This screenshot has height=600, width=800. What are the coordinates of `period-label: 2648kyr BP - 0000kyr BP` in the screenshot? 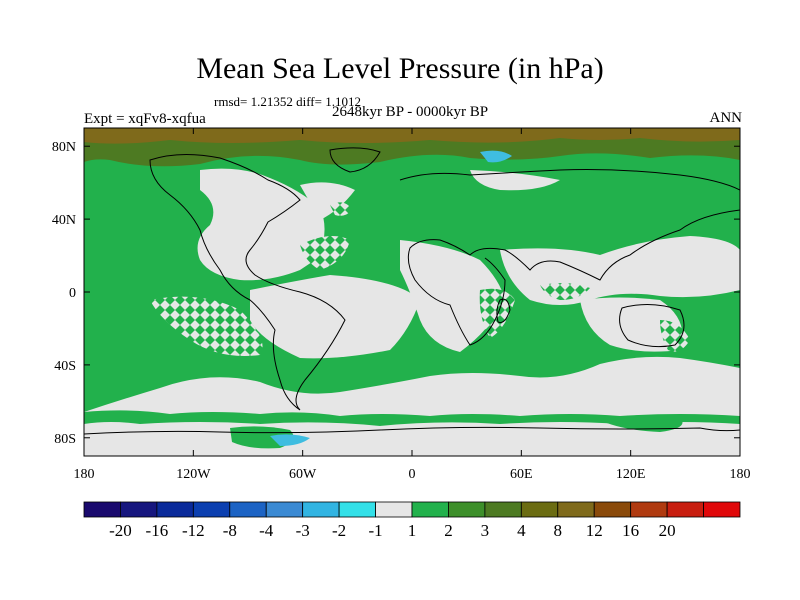 It's located at (410, 112).